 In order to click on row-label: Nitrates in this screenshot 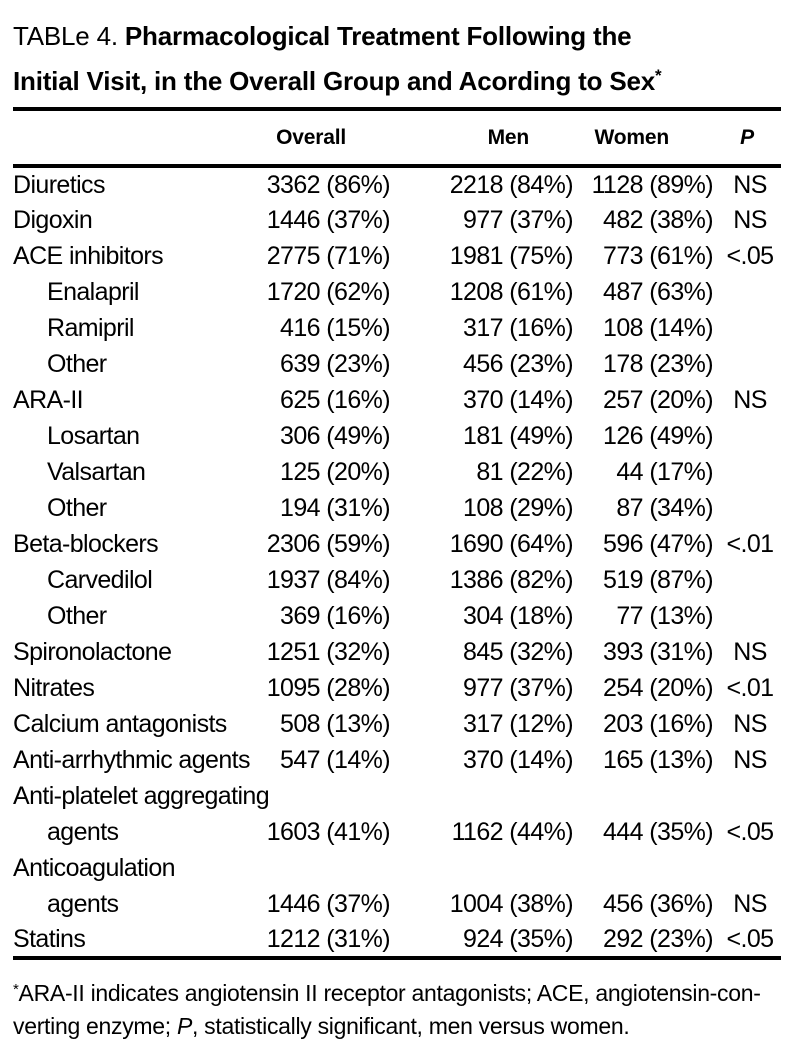, I will do `click(54, 687)`.